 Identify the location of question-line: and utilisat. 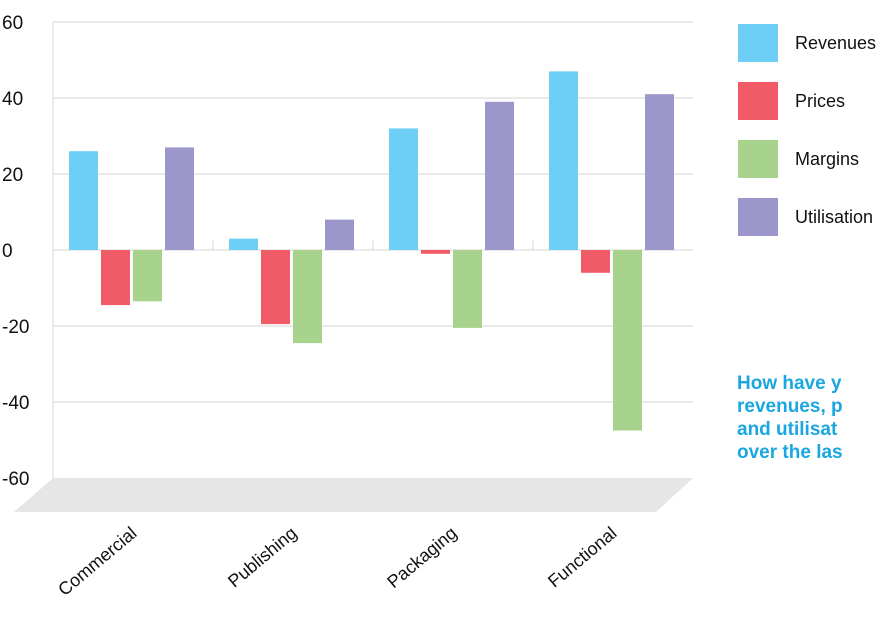
(787, 429).